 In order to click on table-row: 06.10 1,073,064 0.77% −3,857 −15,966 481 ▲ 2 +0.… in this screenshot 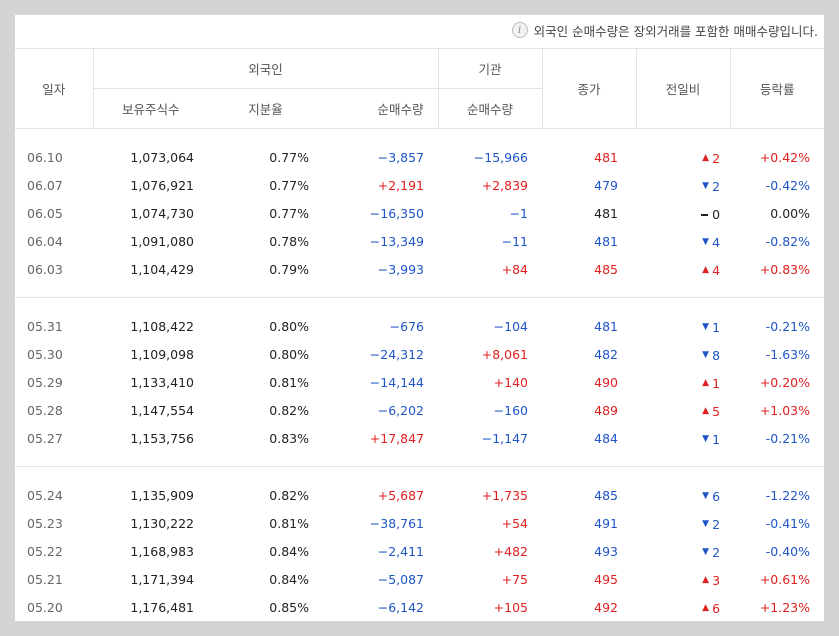, I will do `click(419, 157)`.